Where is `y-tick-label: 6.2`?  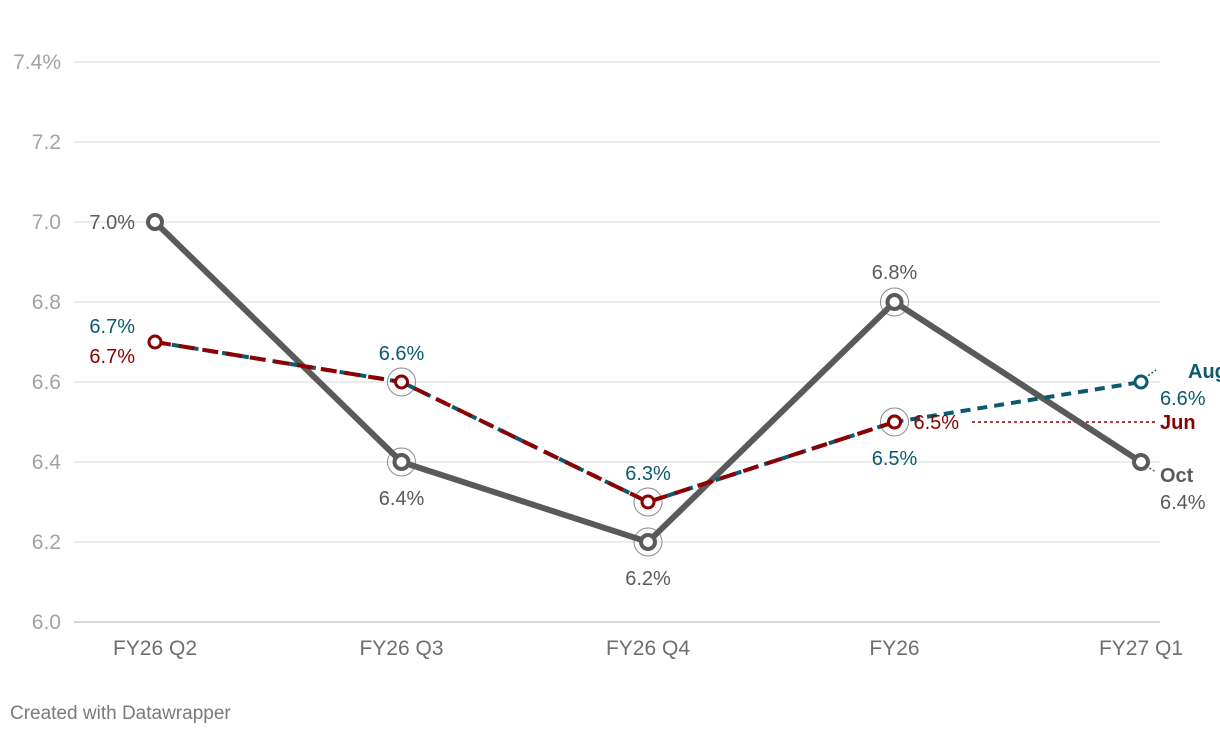 y-tick-label: 6.2 is located at coordinates (46, 542).